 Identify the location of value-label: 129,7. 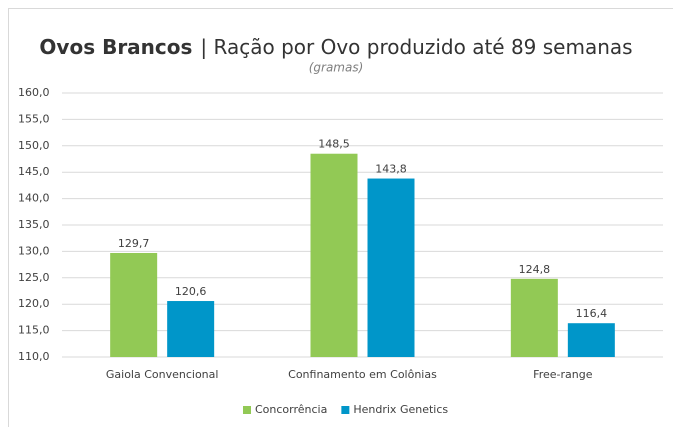
(134, 243).